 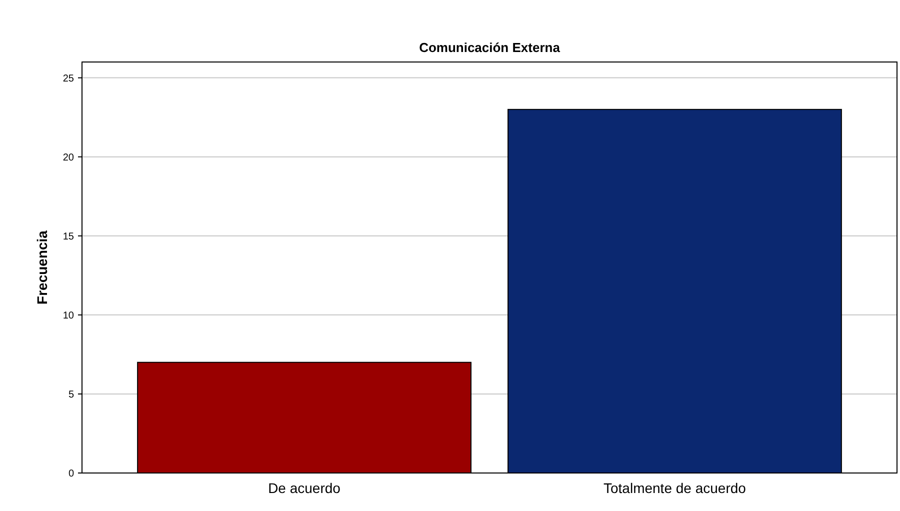 What do you see at coordinates (68, 316) in the screenshot?
I see `y-tick-label: 10` at bounding box center [68, 316].